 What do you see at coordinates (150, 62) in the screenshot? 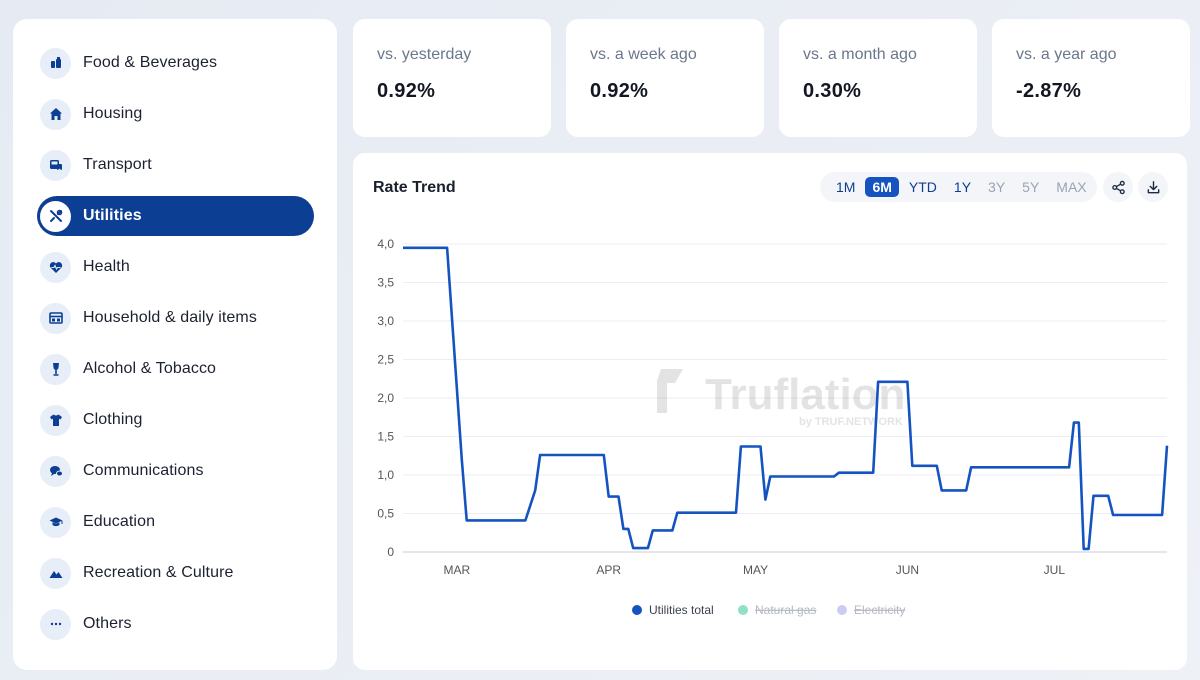
I see `sidebar-item-label: Food & Beverages` at bounding box center [150, 62].